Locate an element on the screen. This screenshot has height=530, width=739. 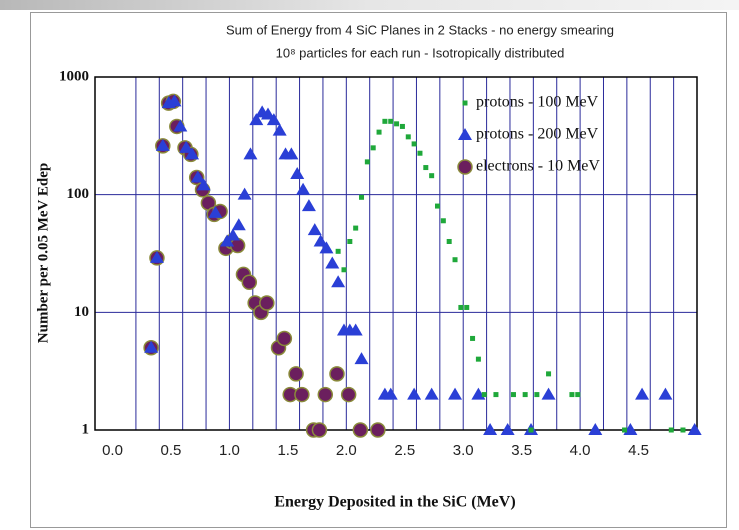
x-tick-label: 4.5 is located at coordinates (638, 450).